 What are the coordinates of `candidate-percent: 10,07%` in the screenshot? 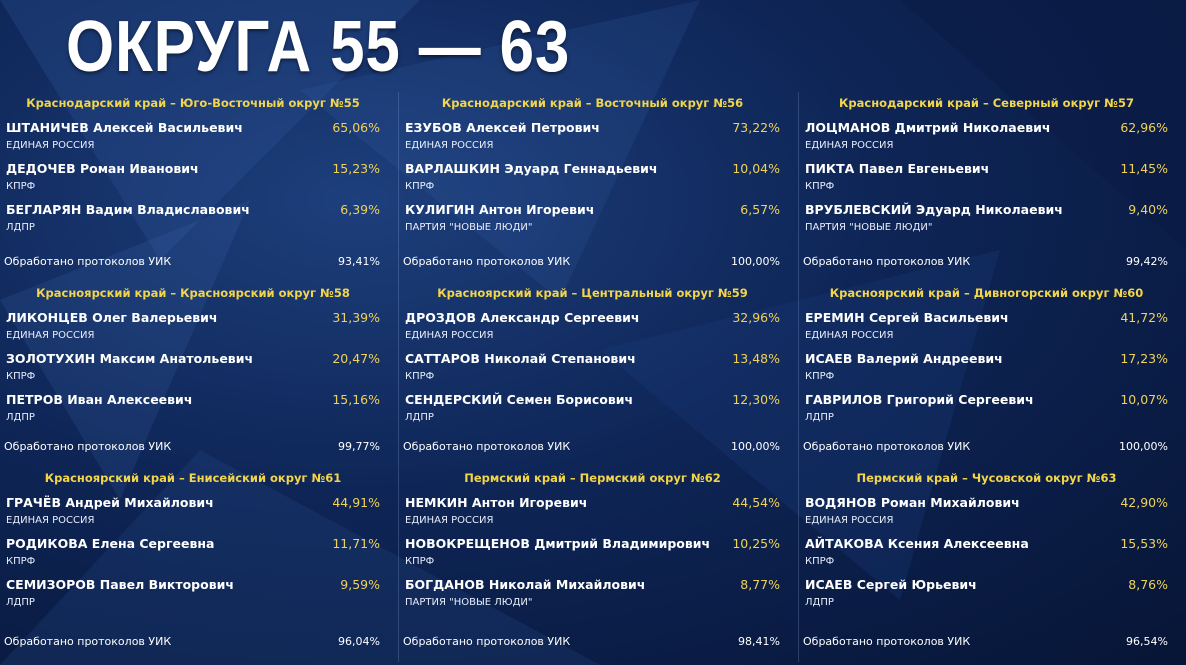 It's located at (1144, 399).